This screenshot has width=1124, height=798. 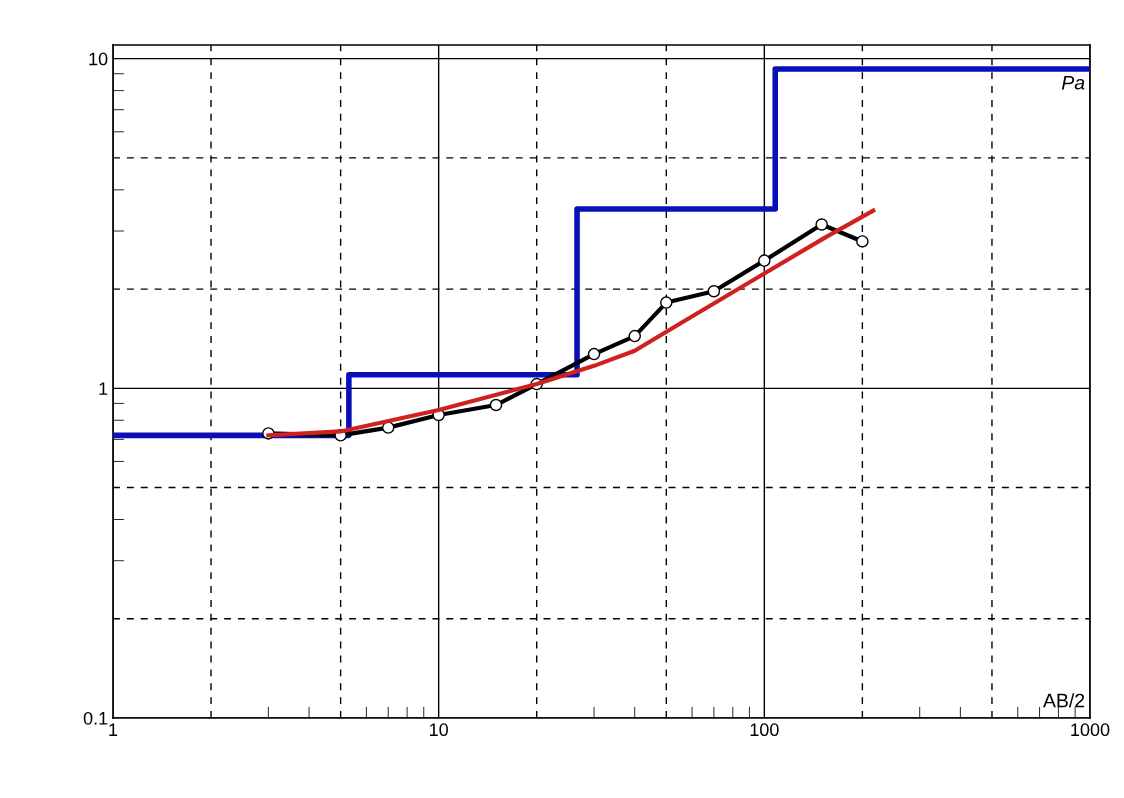 I want to click on y-tick-label: 0.1, so click(x=95, y=718).